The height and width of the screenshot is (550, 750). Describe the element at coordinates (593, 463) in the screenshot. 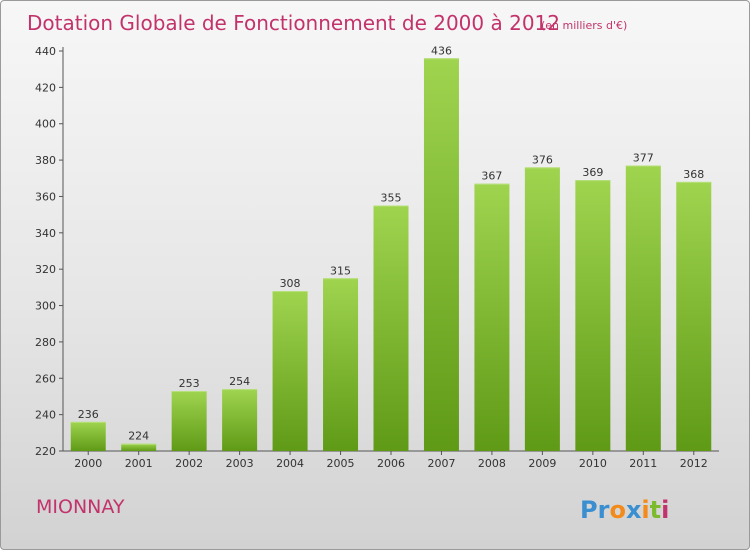

I see `x-tick-label: 2010` at that location.